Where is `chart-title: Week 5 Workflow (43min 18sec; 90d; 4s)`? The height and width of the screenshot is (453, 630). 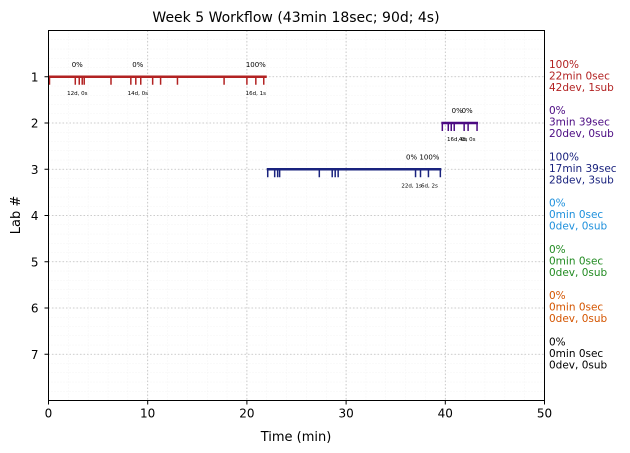
chart-title: Week 5 Workflow (43min 18sec; 90d; 4s) is located at coordinates (295, 18).